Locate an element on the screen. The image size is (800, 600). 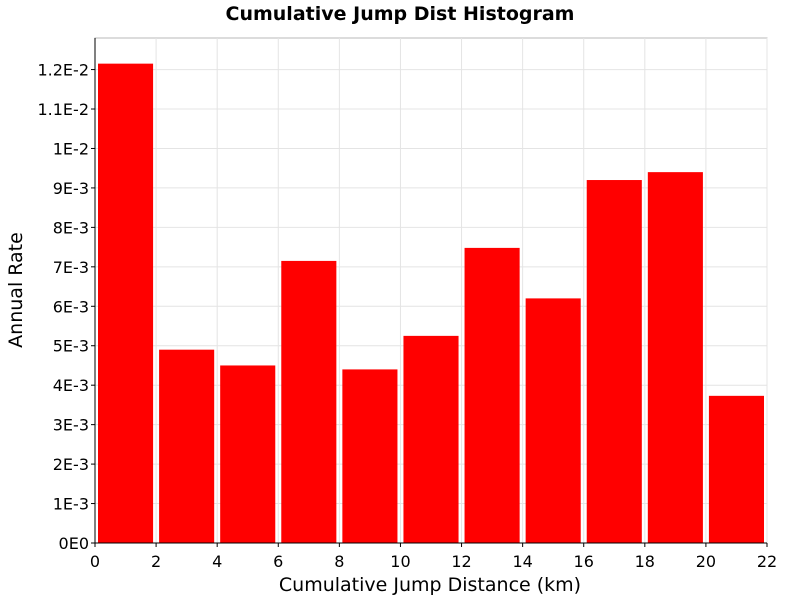
y-tick-label: 3E-3 is located at coordinates (71, 425).